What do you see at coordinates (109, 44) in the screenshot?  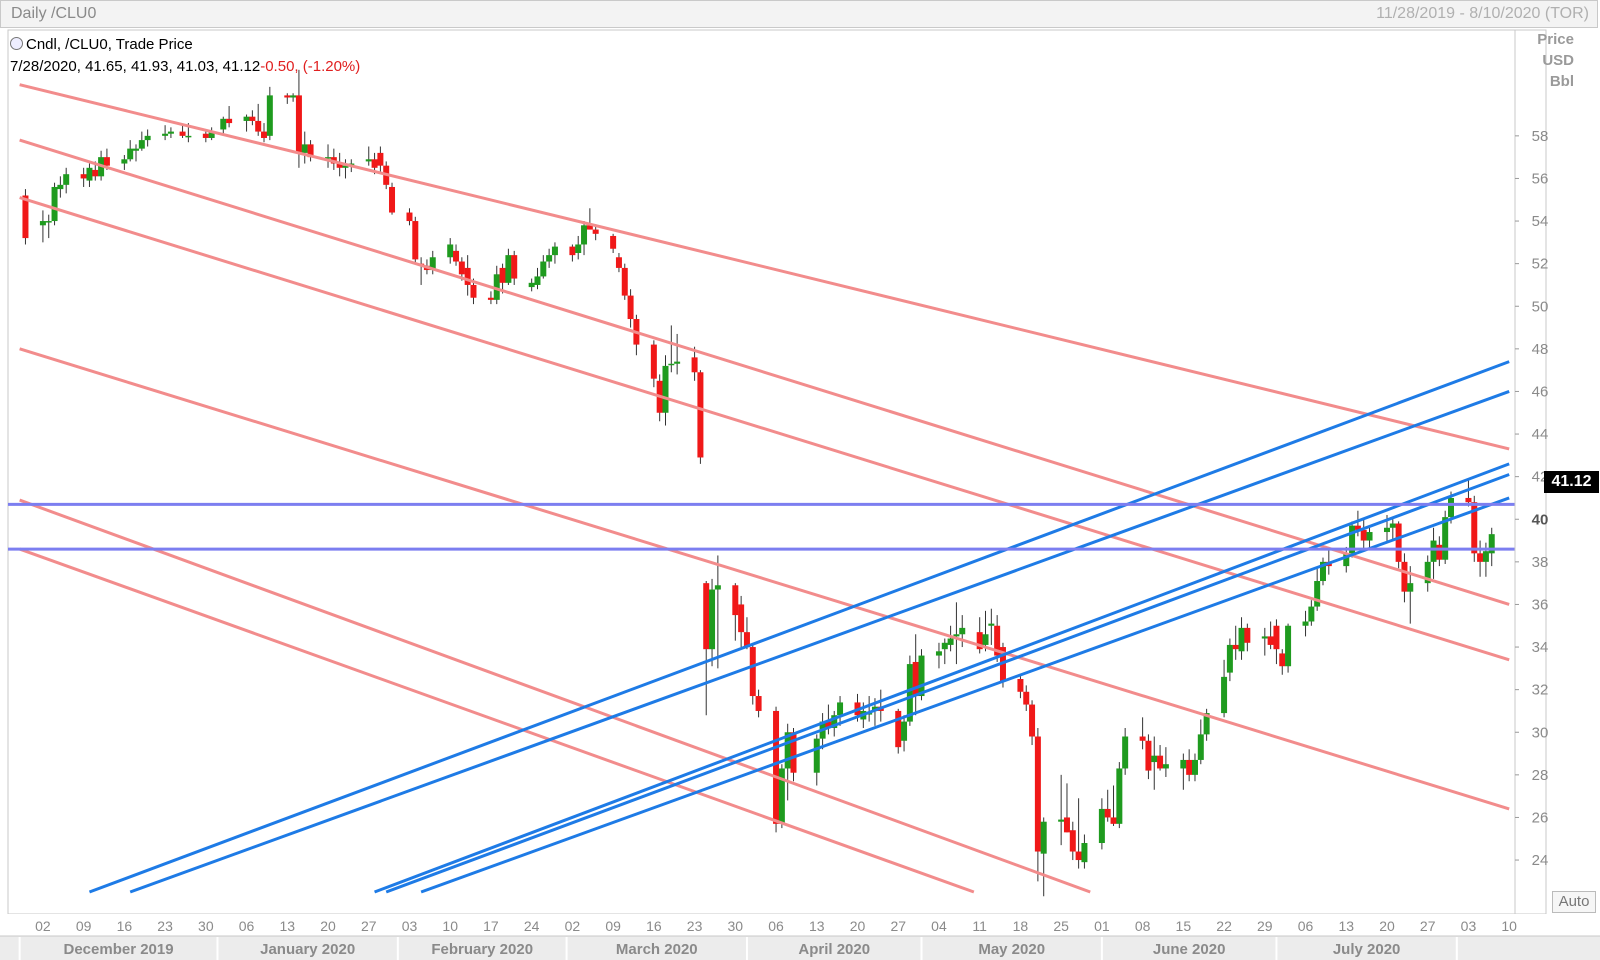 I see `legend-study: Cndl, /CLU0, Trade Price` at bounding box center [109, 44].